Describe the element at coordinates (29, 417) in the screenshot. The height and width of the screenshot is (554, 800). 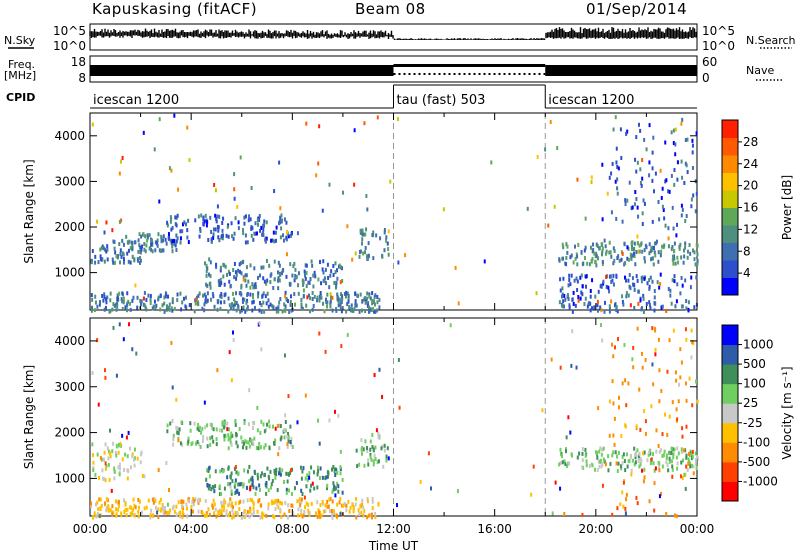
I see `ylabel: Slant Range [km]` at that location.